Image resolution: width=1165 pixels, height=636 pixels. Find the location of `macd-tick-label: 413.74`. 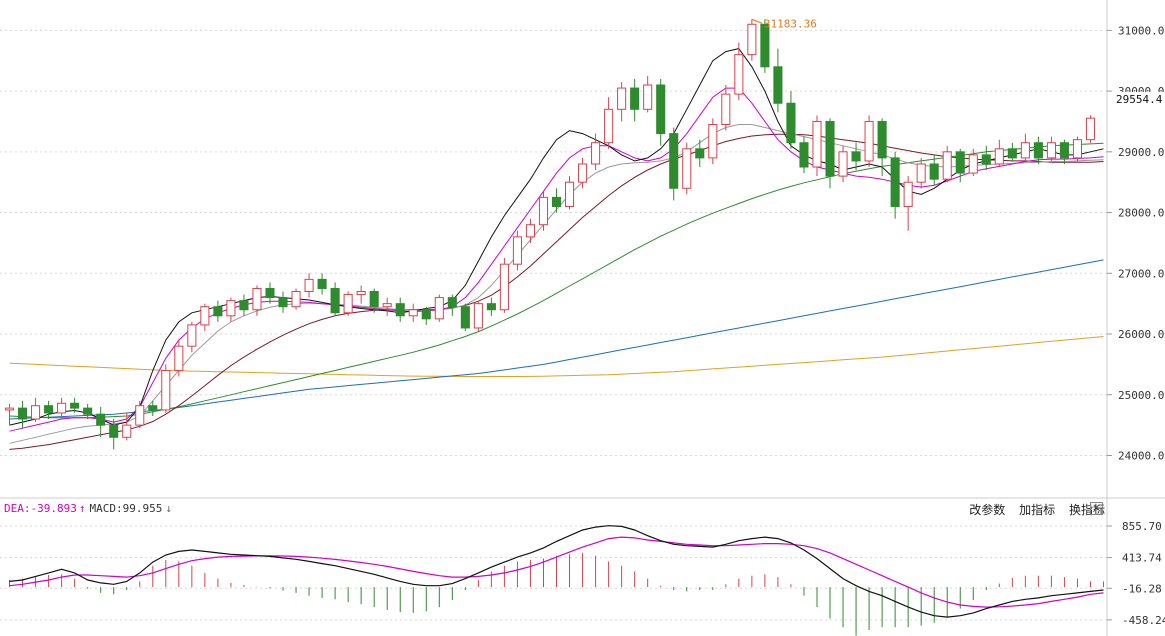

macd-tick-label: 413.74 is located at coordinates (1142, 558).